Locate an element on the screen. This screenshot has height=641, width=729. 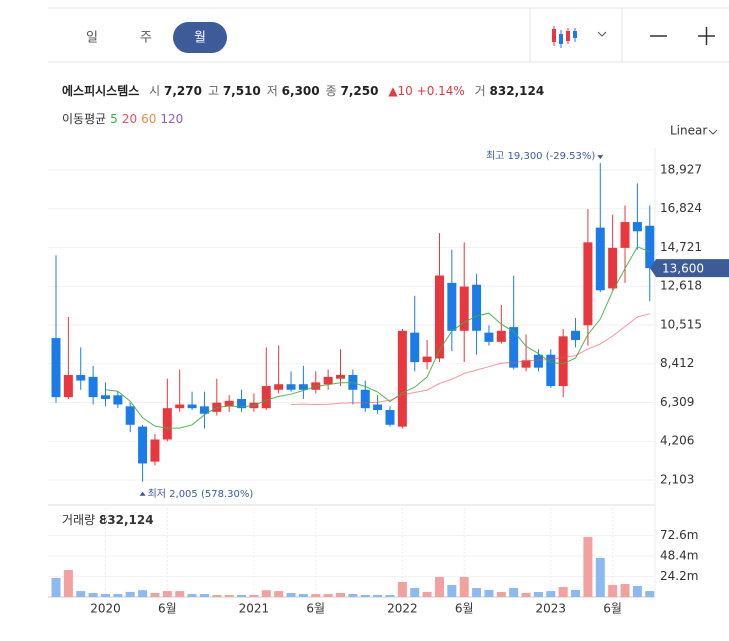
volume-label: 거 is located at coordinates (480, 91).